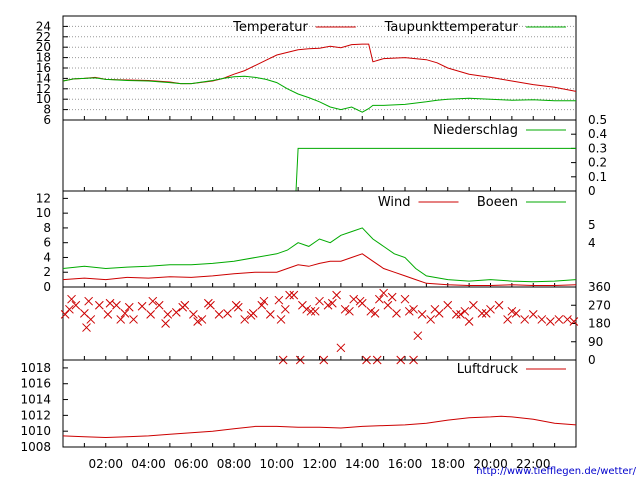  I want to click on series-line-wind, so click(319, 269).